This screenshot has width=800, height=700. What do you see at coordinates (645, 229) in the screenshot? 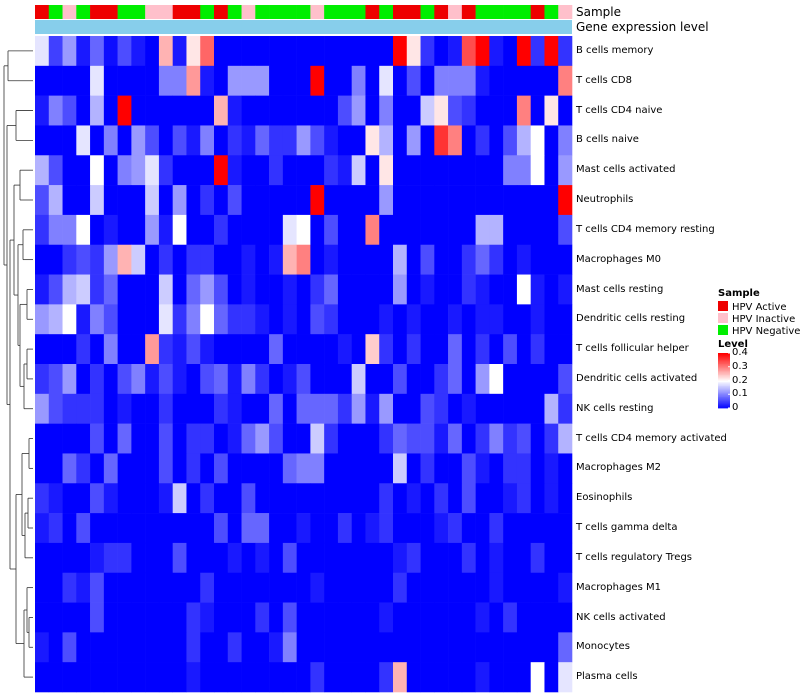
I see `row-label: T cells CD4 memory resting` at bounding box center [645, 229].